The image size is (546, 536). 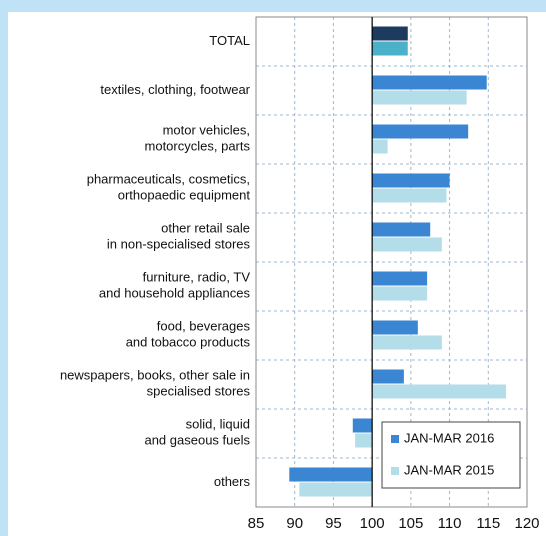 What do you see at coordinates (294, 523) in the screenshot?
I see `x-tick-label: 90` at bounding box center [294, 523].